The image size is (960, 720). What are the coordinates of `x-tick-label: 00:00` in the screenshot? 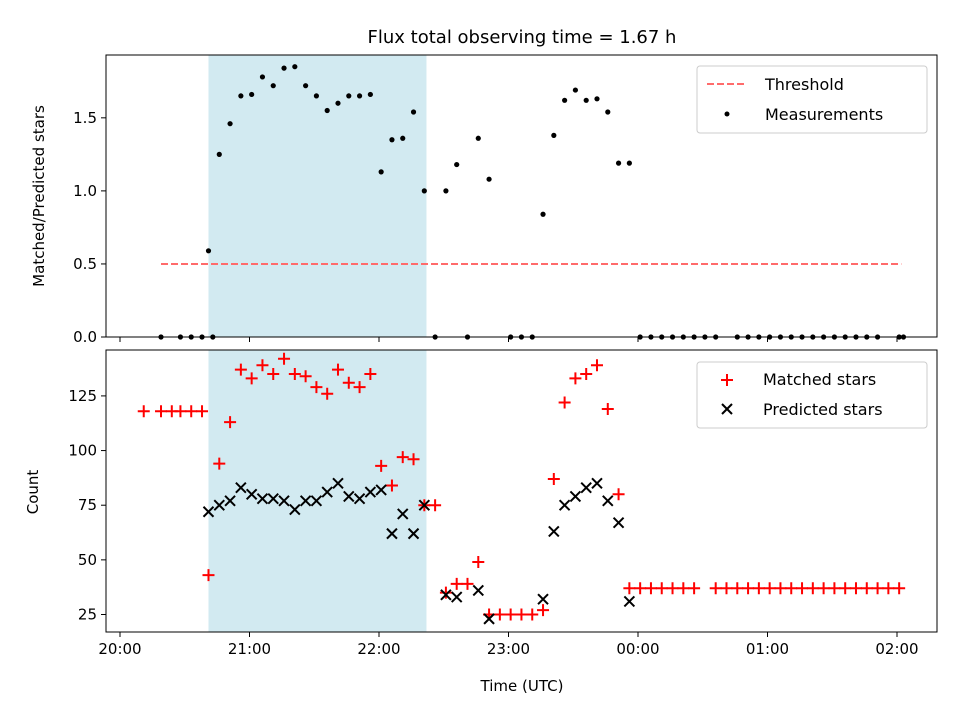 It's located at (637, 649).